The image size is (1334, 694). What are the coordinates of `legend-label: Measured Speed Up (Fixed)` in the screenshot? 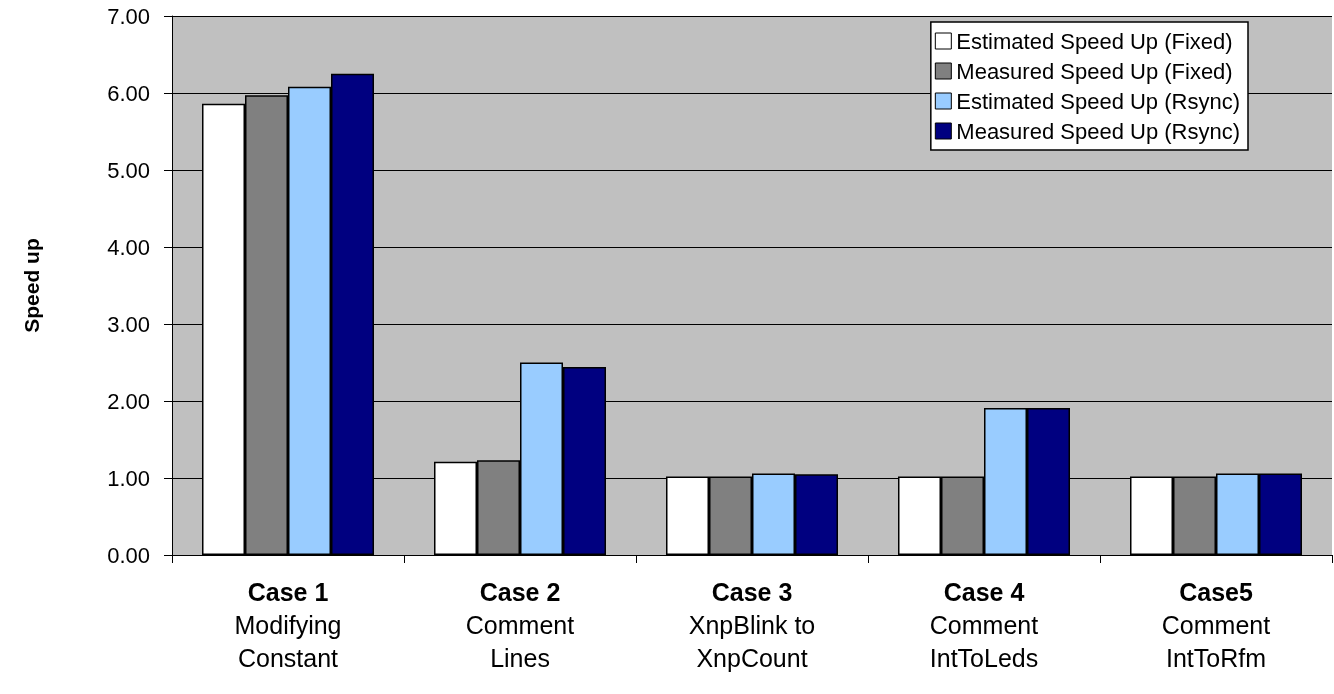 It's located at (1094, 71).